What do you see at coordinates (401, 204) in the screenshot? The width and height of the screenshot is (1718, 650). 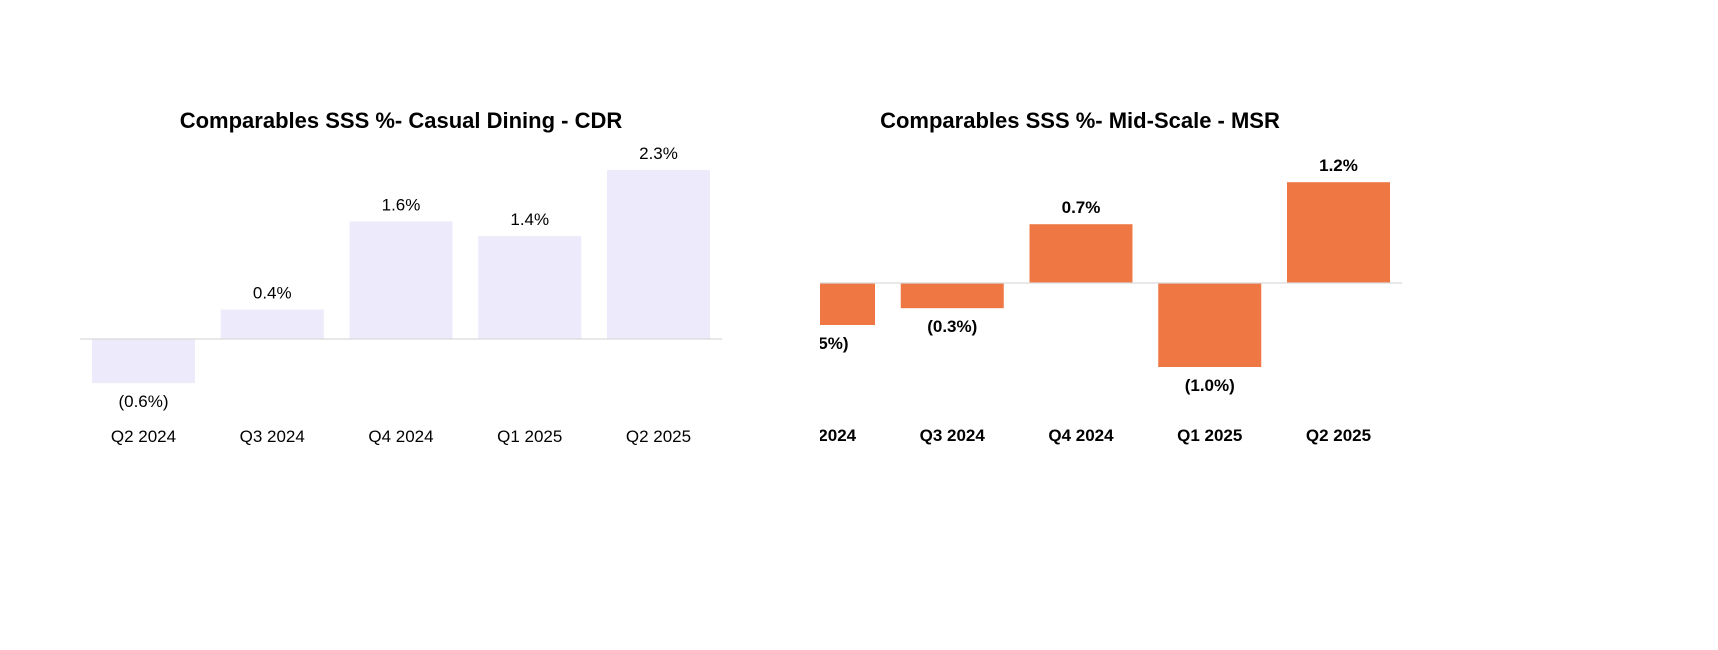 I see `data-label: 1.6%` at bounding box center [401, 204].